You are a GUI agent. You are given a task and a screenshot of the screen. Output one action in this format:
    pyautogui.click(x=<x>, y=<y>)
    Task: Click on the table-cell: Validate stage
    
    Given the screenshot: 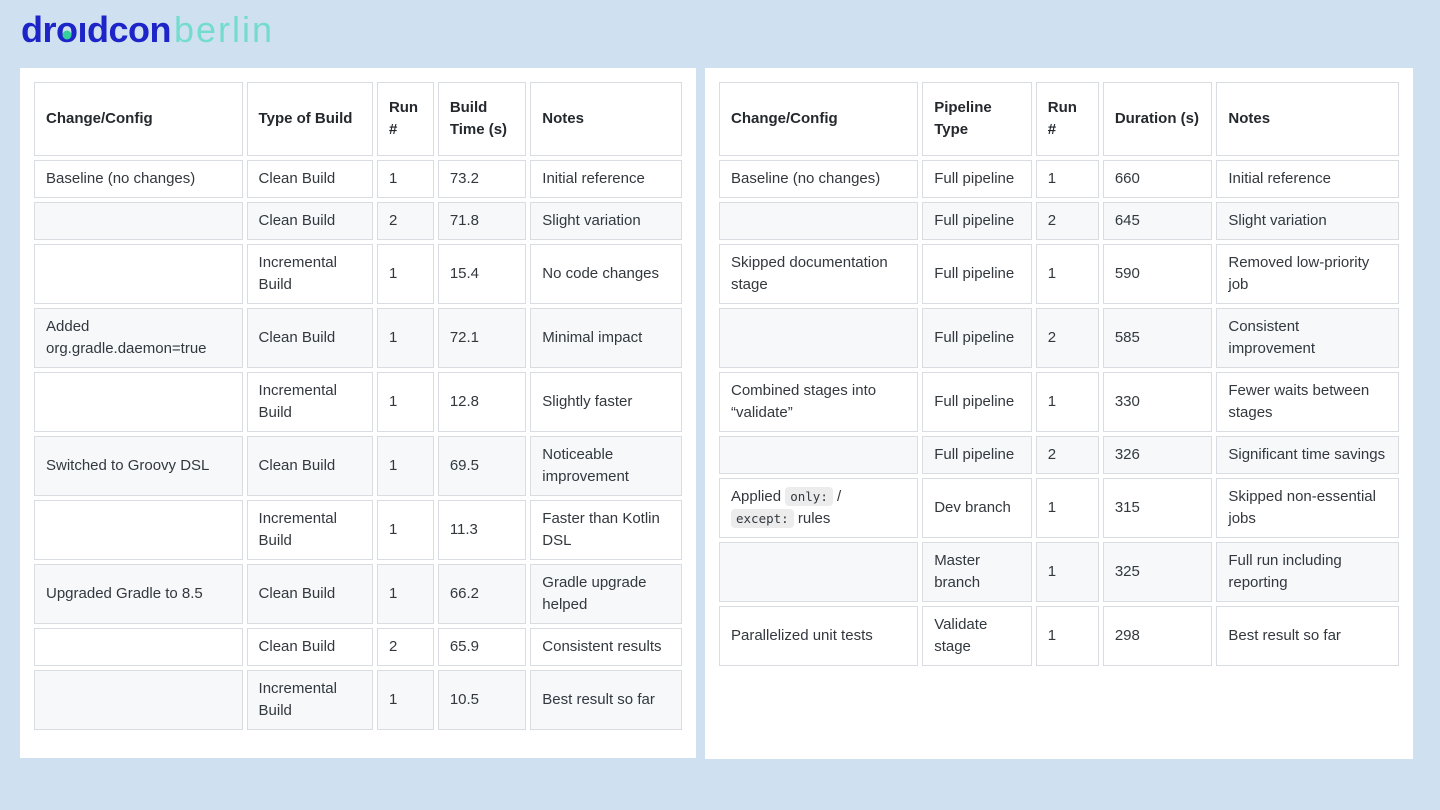 What is the action you would take?
    pyautogui.click(x=977, y=636)
    